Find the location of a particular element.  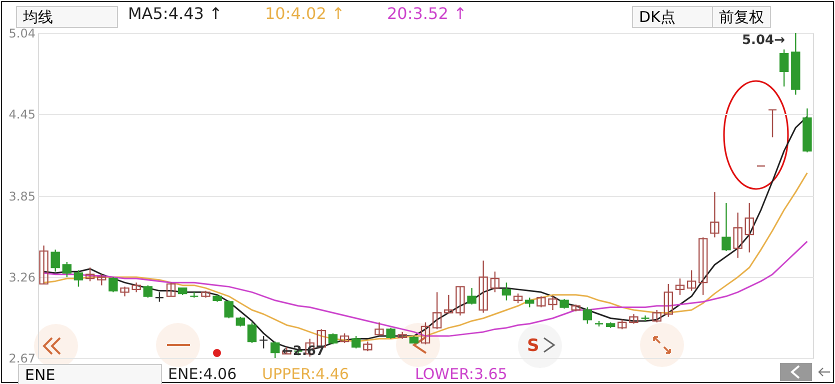

text: ENE is located at coordinates (90, 374).